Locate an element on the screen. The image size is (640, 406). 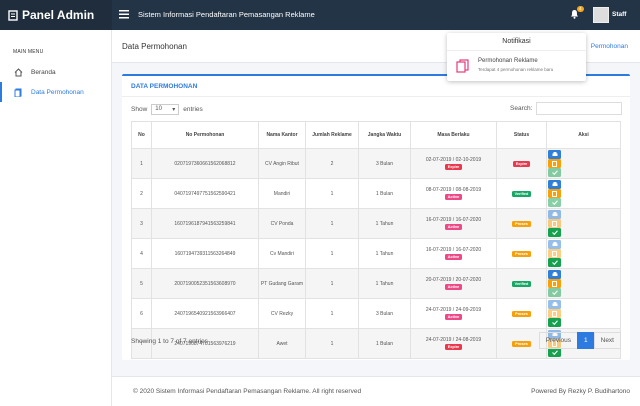
validity-dates: 08-07-2019 / 08-08-2019 is located at coordinates (453, 190).